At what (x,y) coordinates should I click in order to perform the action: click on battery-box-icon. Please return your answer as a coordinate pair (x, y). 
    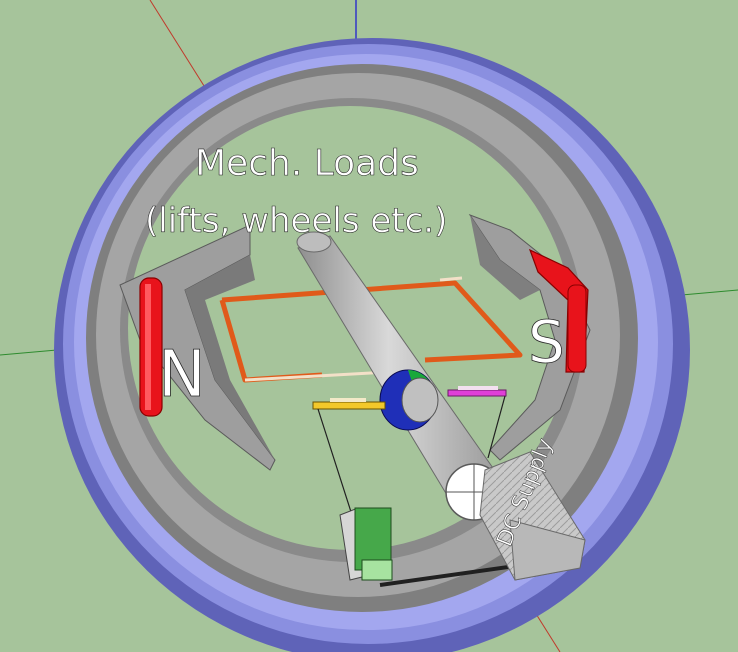
    Looking at the image, I should click on (532, 516).